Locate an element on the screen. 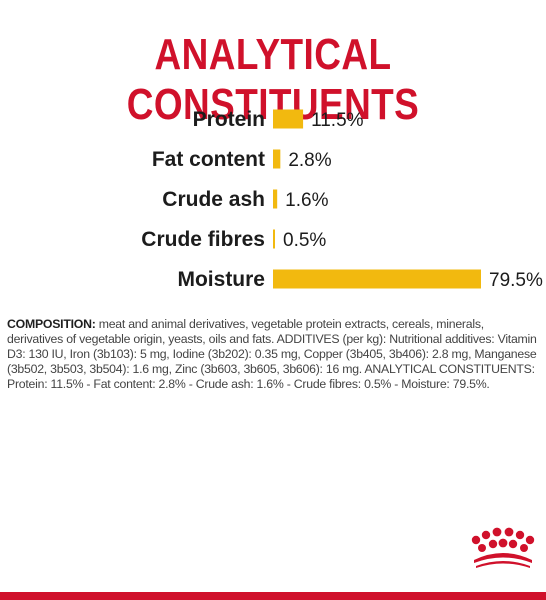 This screenshot has height=600, width=546. composition-lead: COMPOSITION: is located at coordinates (51, 324).